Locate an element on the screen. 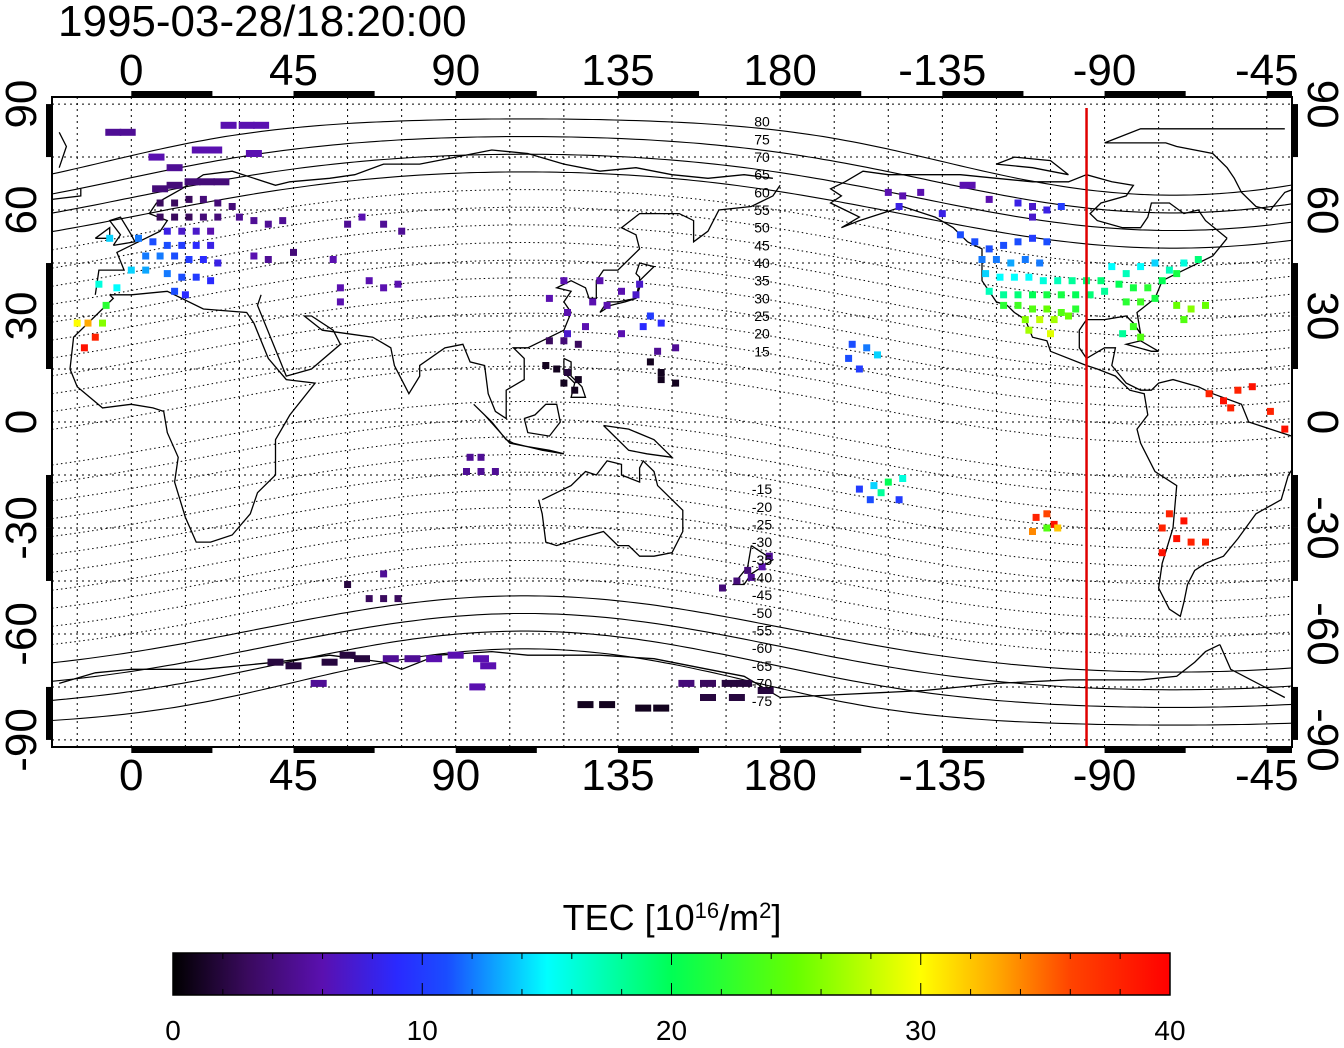 Image resolution: width=1344 pixels, height=1048 pixels. mlat-label: -65 is located at coordinates (762, 666).